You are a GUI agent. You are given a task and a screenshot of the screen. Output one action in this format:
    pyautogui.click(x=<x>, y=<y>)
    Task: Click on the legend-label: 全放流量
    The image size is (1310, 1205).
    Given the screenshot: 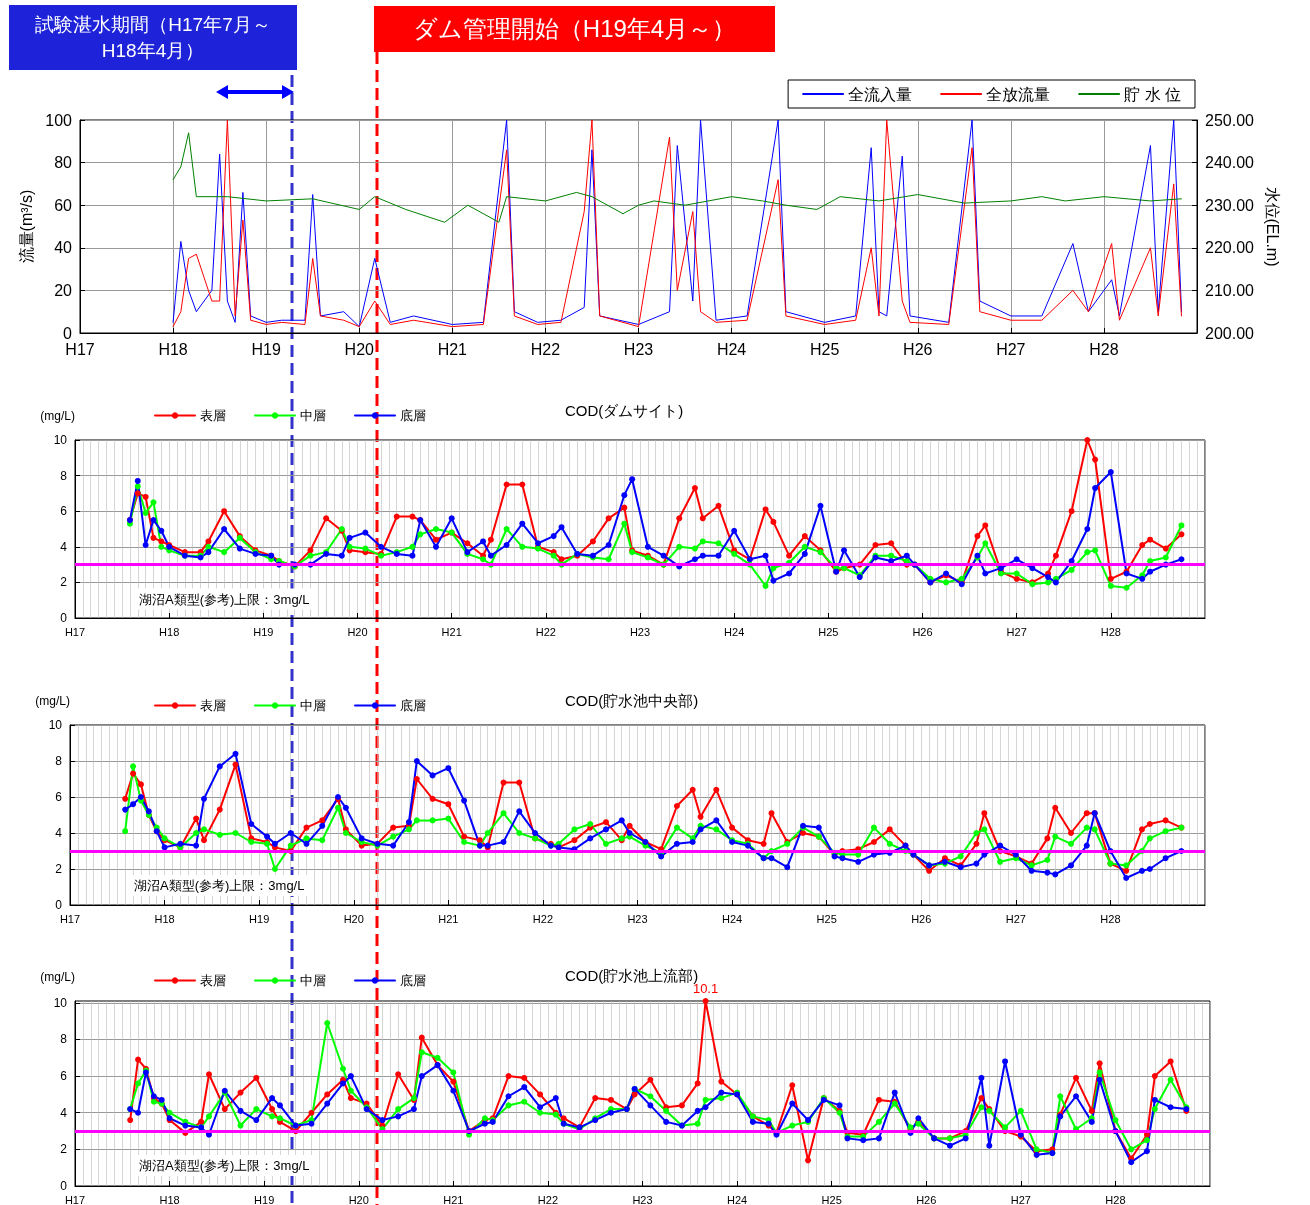 What is the action you would take?
    pyautogui.click(x=1018, y=94)
    